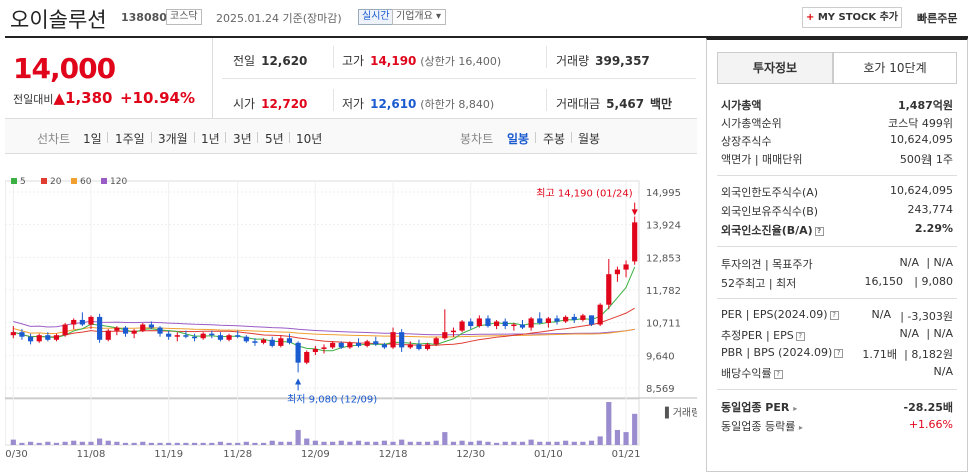  I want to click on market-badge: 코스닥, so click(184, 17).